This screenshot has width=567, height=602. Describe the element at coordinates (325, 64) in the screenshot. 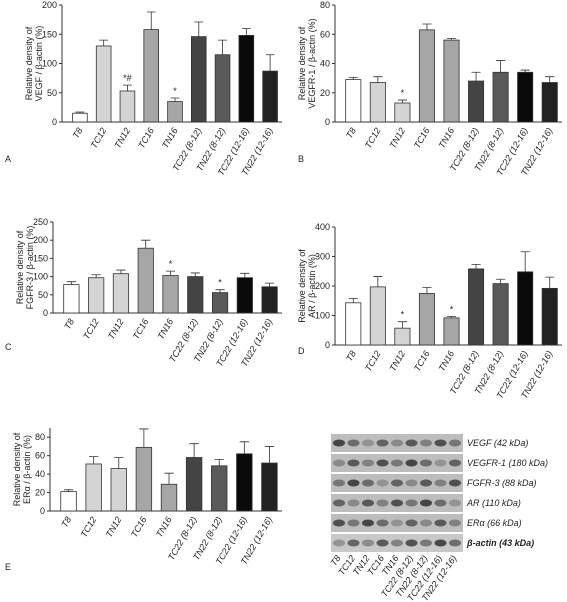

I see `y-tick-label: 40` at that location.